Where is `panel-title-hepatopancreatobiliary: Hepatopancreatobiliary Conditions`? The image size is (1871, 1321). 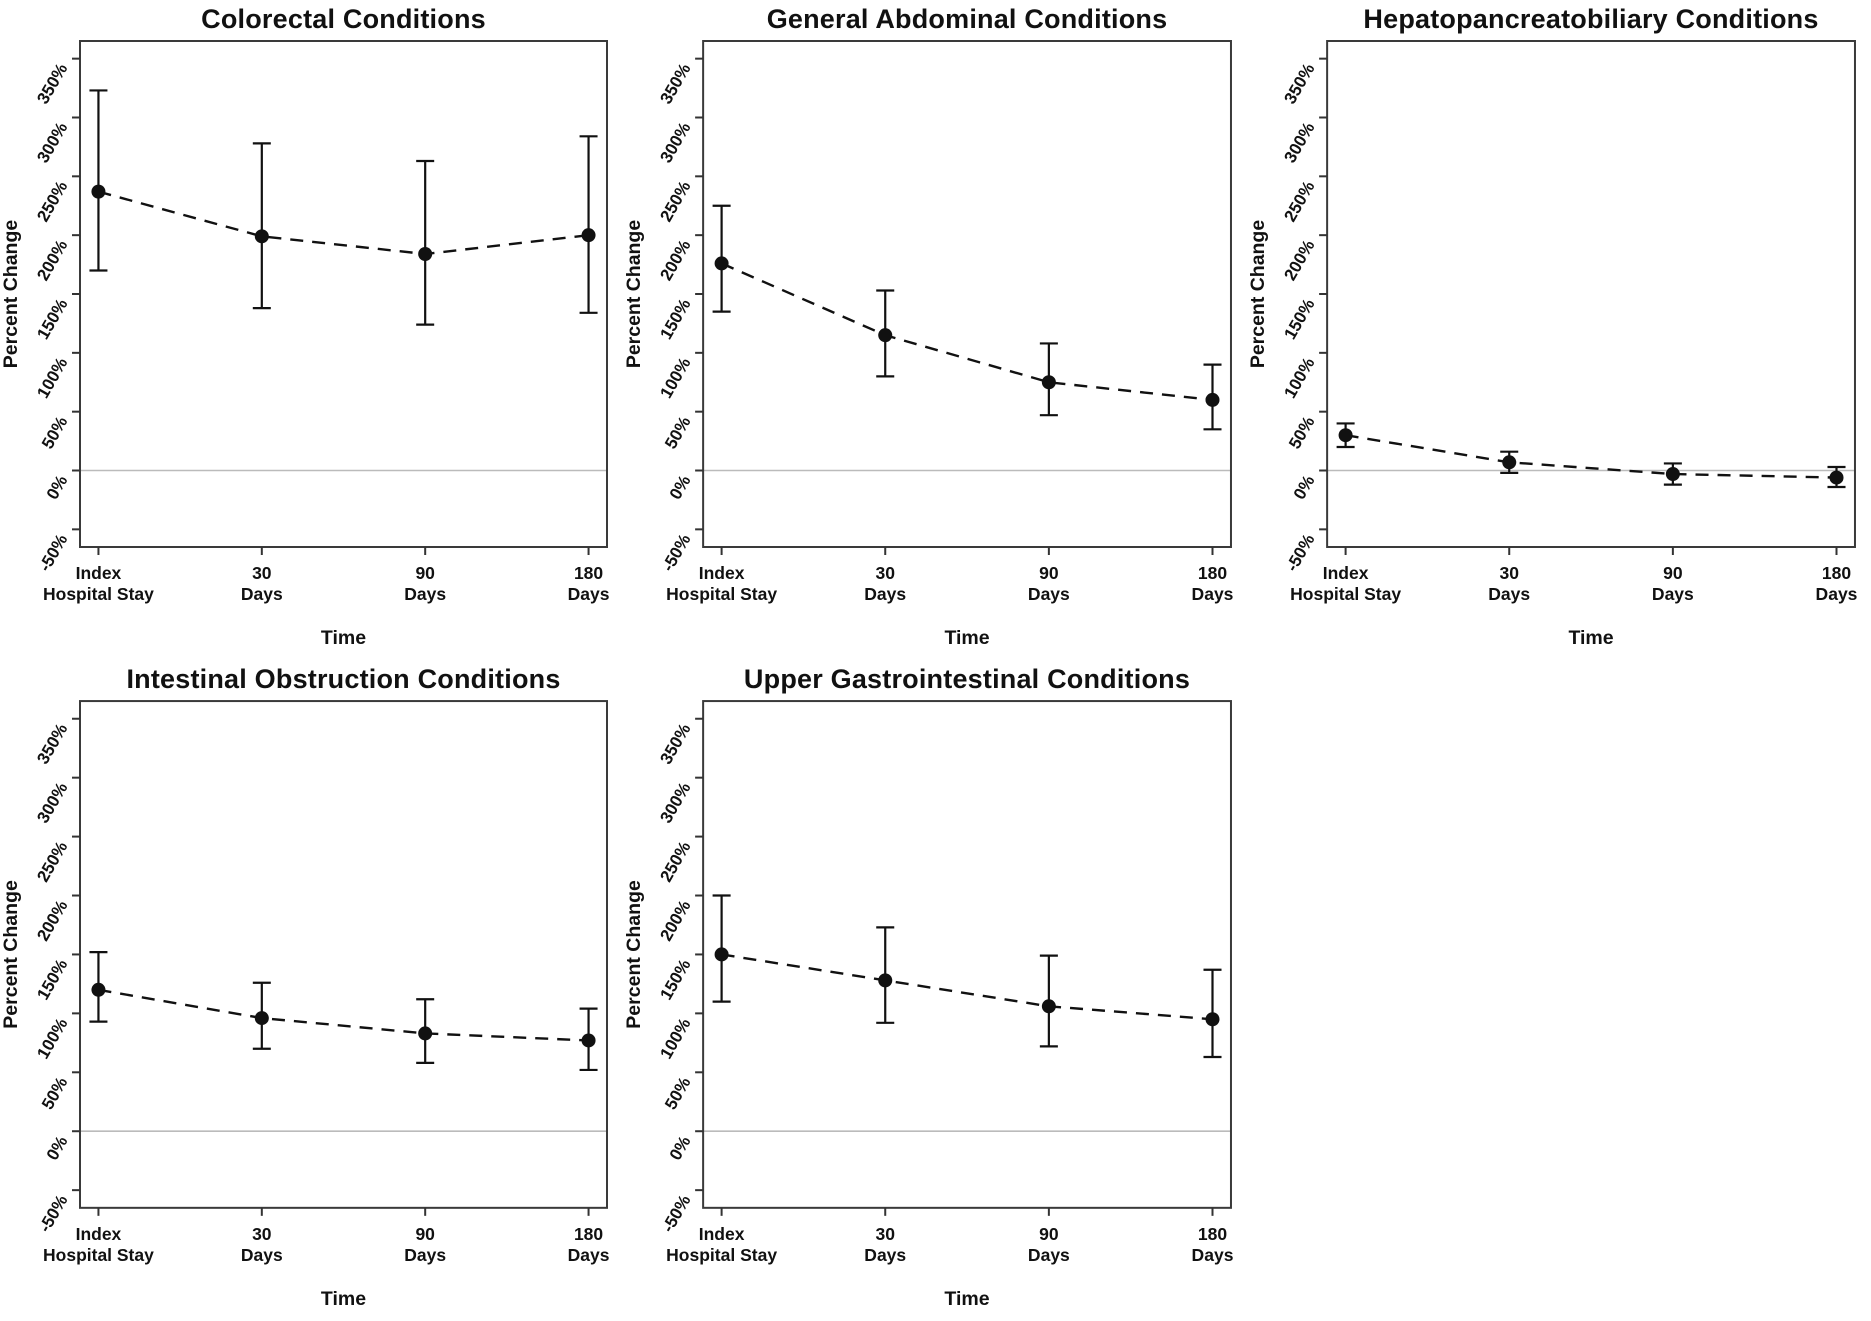
panel-title-hepatopancreatobiliary: Hepatopancreatobiliary Conditions is located at coordinates (1591, 19).